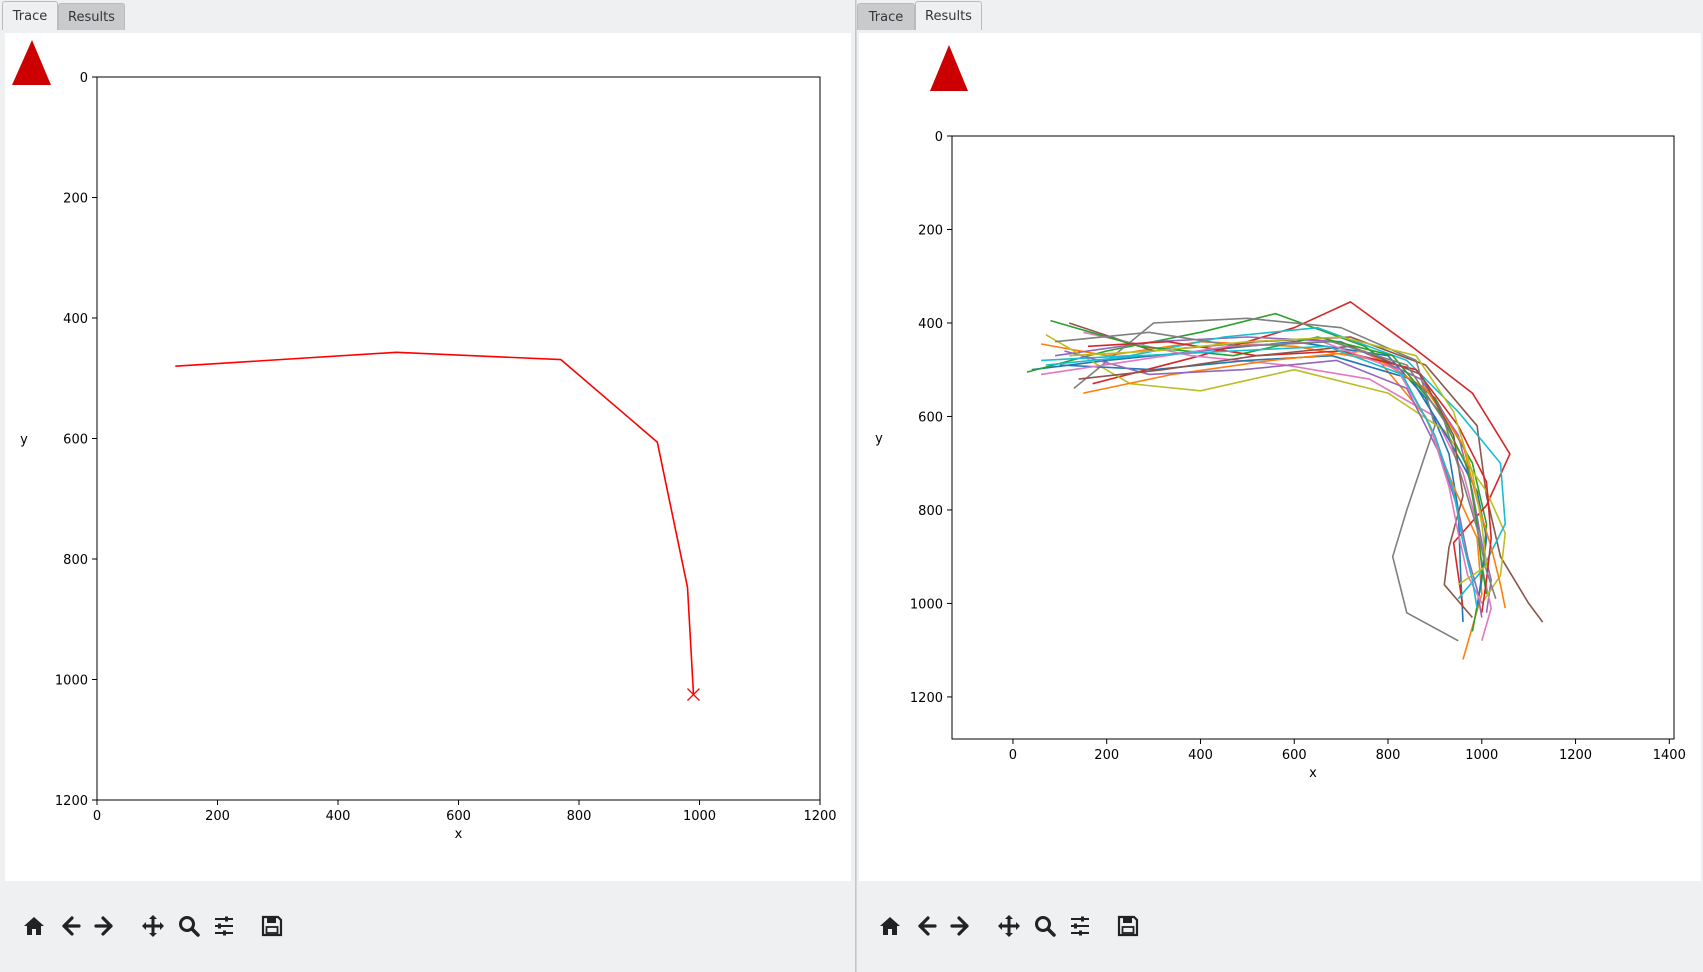 This screenshot has width=1703, height=972. What do you see at coordinates (428, 15) in the screenshot?
I see `left-tabbar: Trace Results` at bounding box center [428, 15].